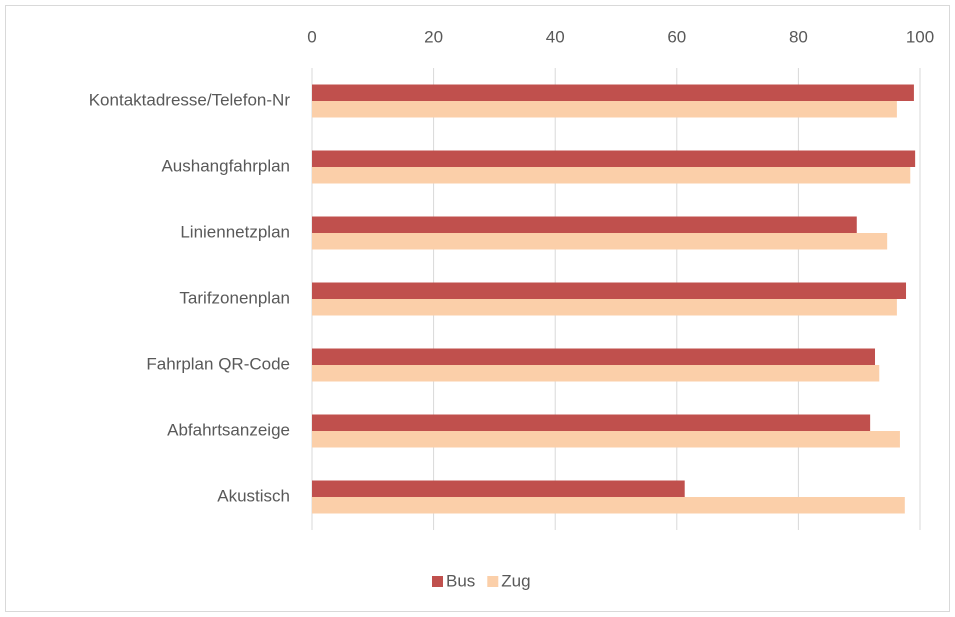  What do you see at coordinates (235, 231) in the screenshot?
I see `y-tick-label: Liniennetzplan` at bounding box center [235, 231].